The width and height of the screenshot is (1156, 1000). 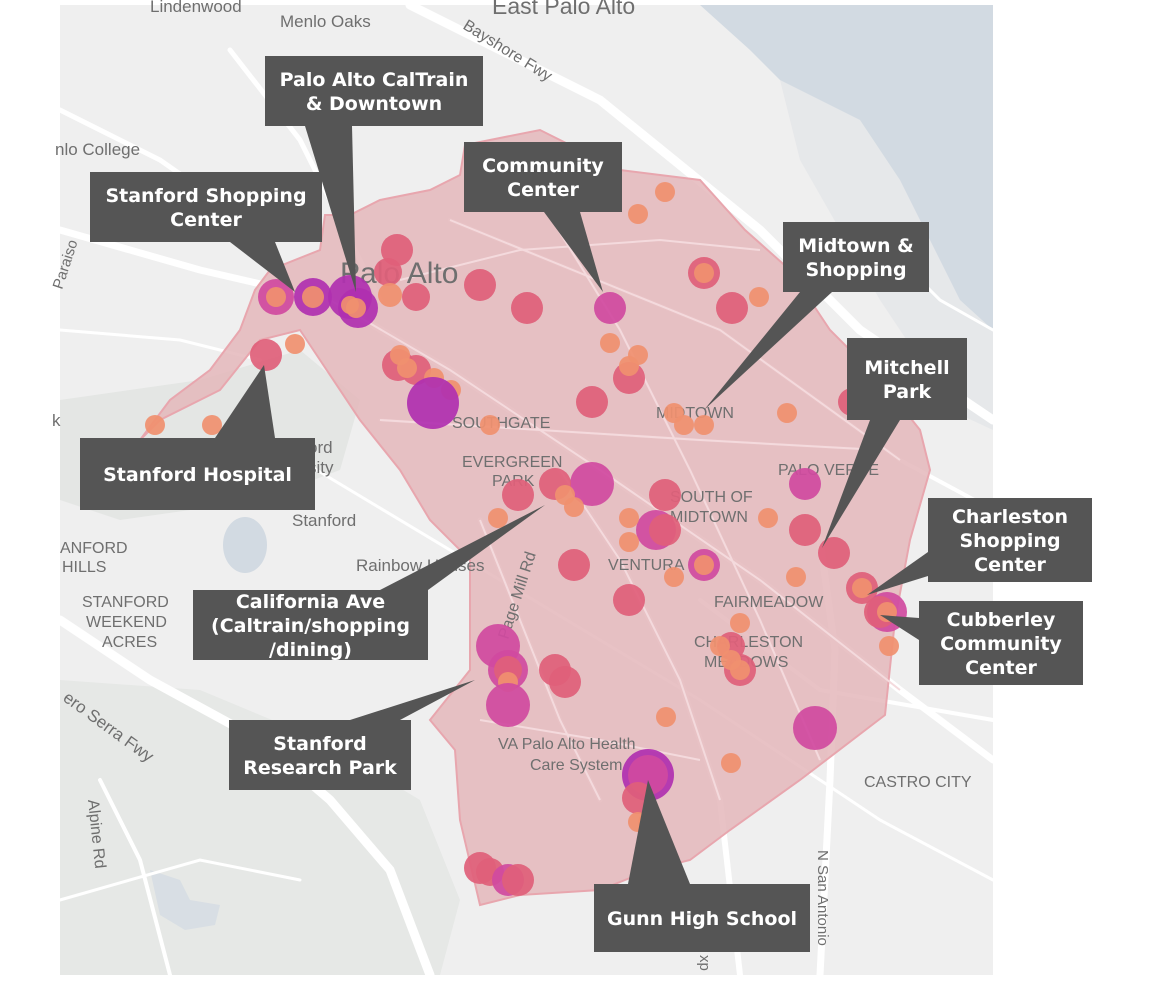 I want to click on map-label: East Palo Alto, so click(x=563, y=9).